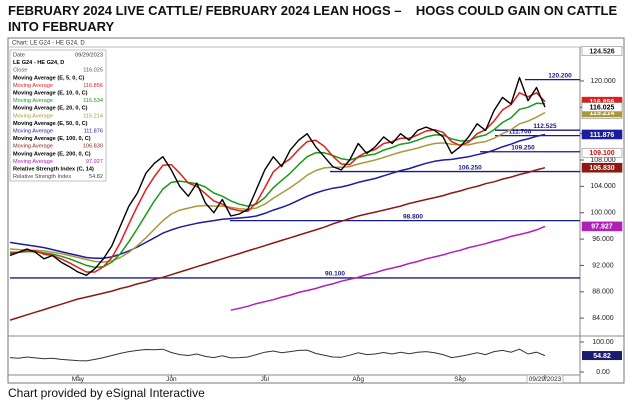 This screenshot has width=637, height=405. What do you see at coordinates (520, 131) in the screenshot?
I see `level-label: 111.700` at bounding box center [520, 131].